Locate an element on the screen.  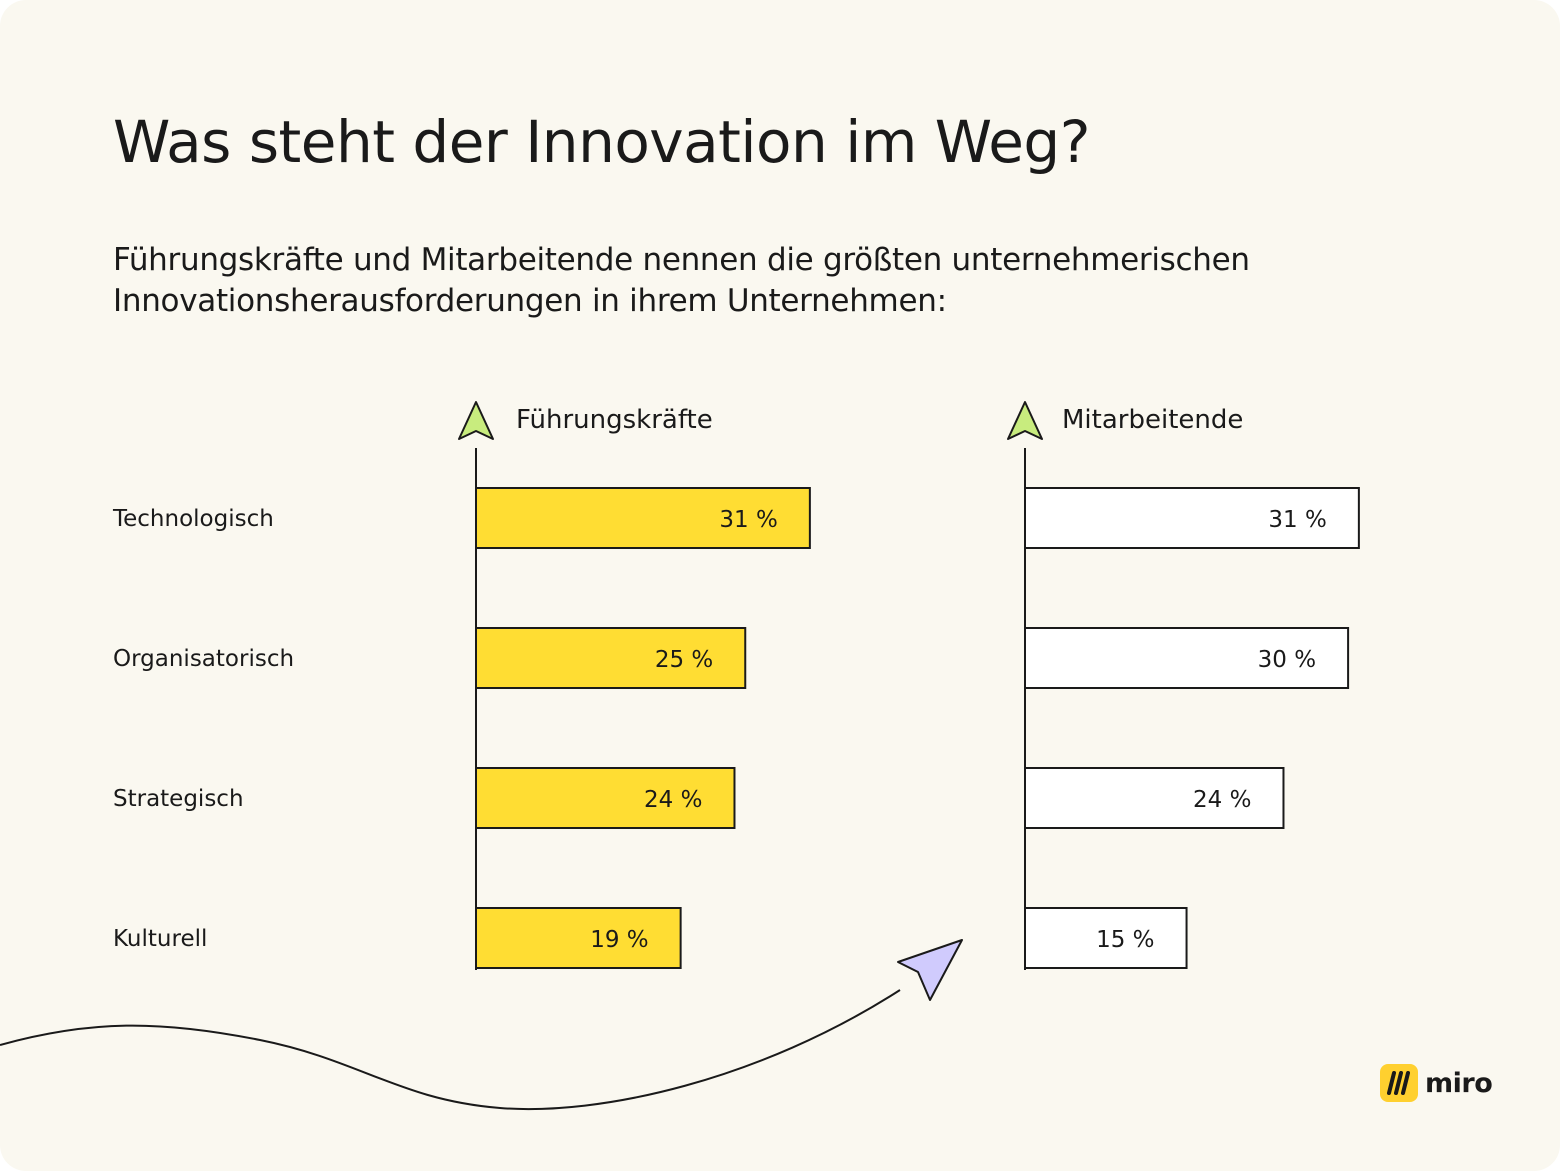
value-label-fuhrungskrafte-organisatorisch: 25 % is located at coordinates (684, 660).